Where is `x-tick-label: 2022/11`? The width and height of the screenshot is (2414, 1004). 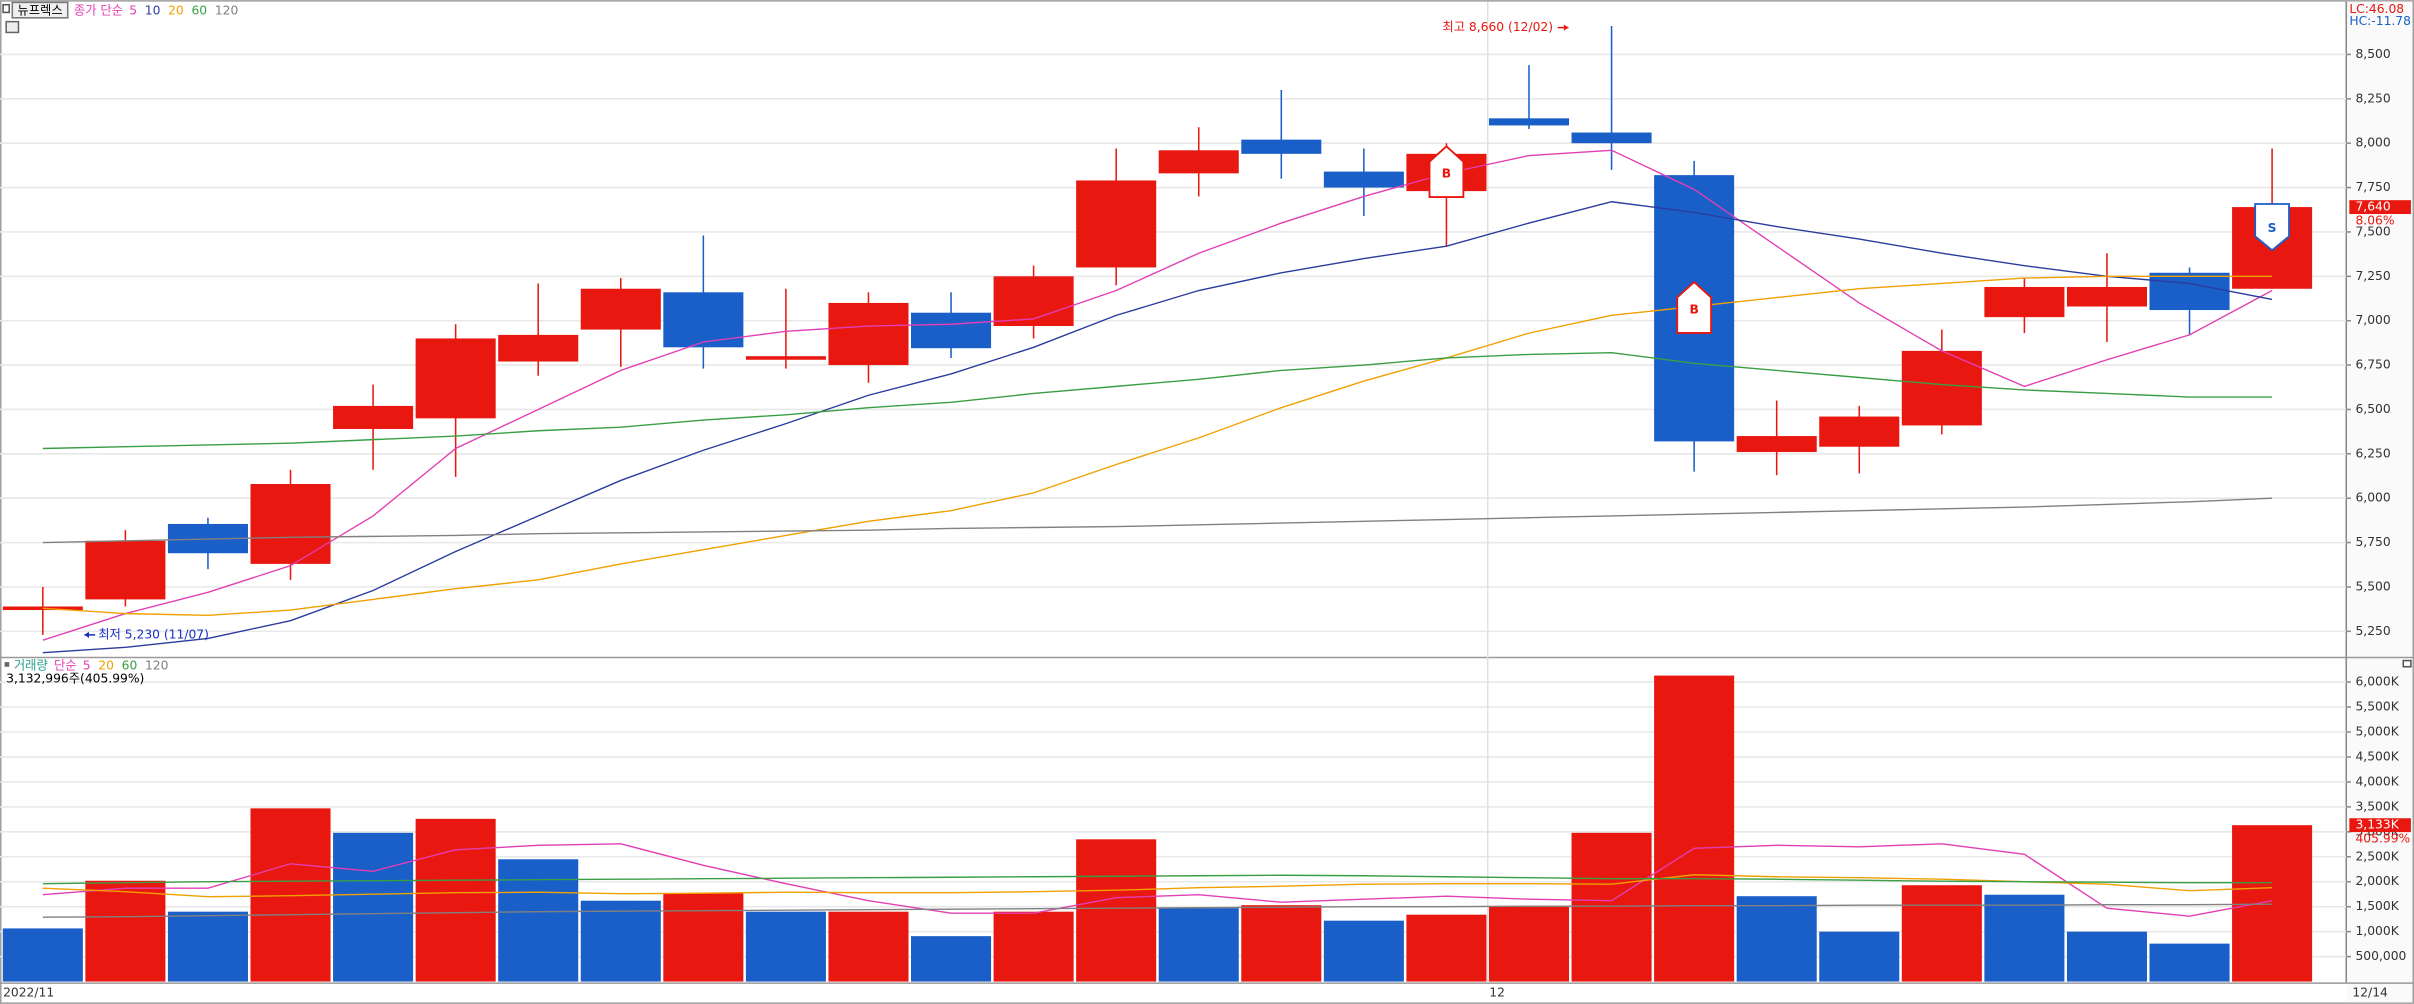 x-tick-label: 2022/11 is located at coordinates (28, 993).